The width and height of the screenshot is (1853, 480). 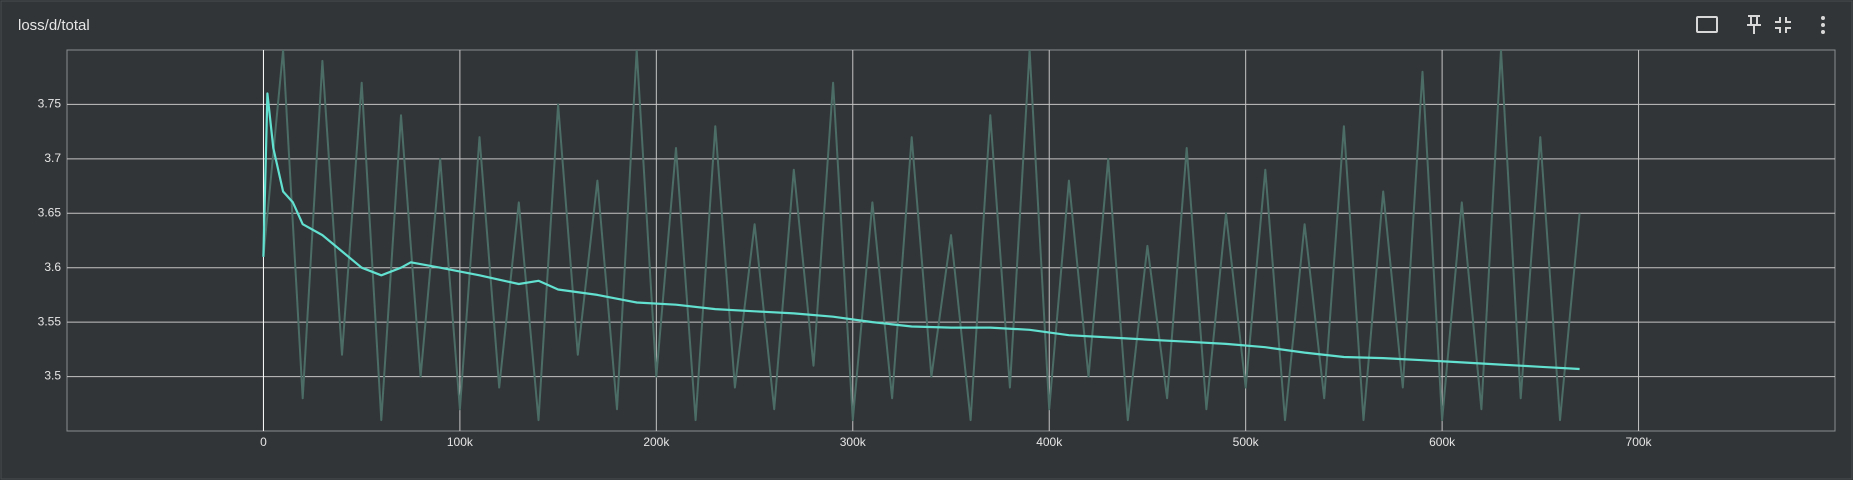 I want to click on toolbar, so click(x=1760, y=24).